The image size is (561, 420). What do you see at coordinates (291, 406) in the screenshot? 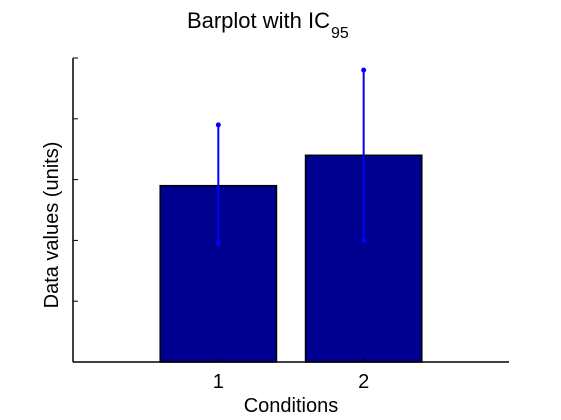
I see `x-axis-label: Conditions` at bounding box center [291, 406].